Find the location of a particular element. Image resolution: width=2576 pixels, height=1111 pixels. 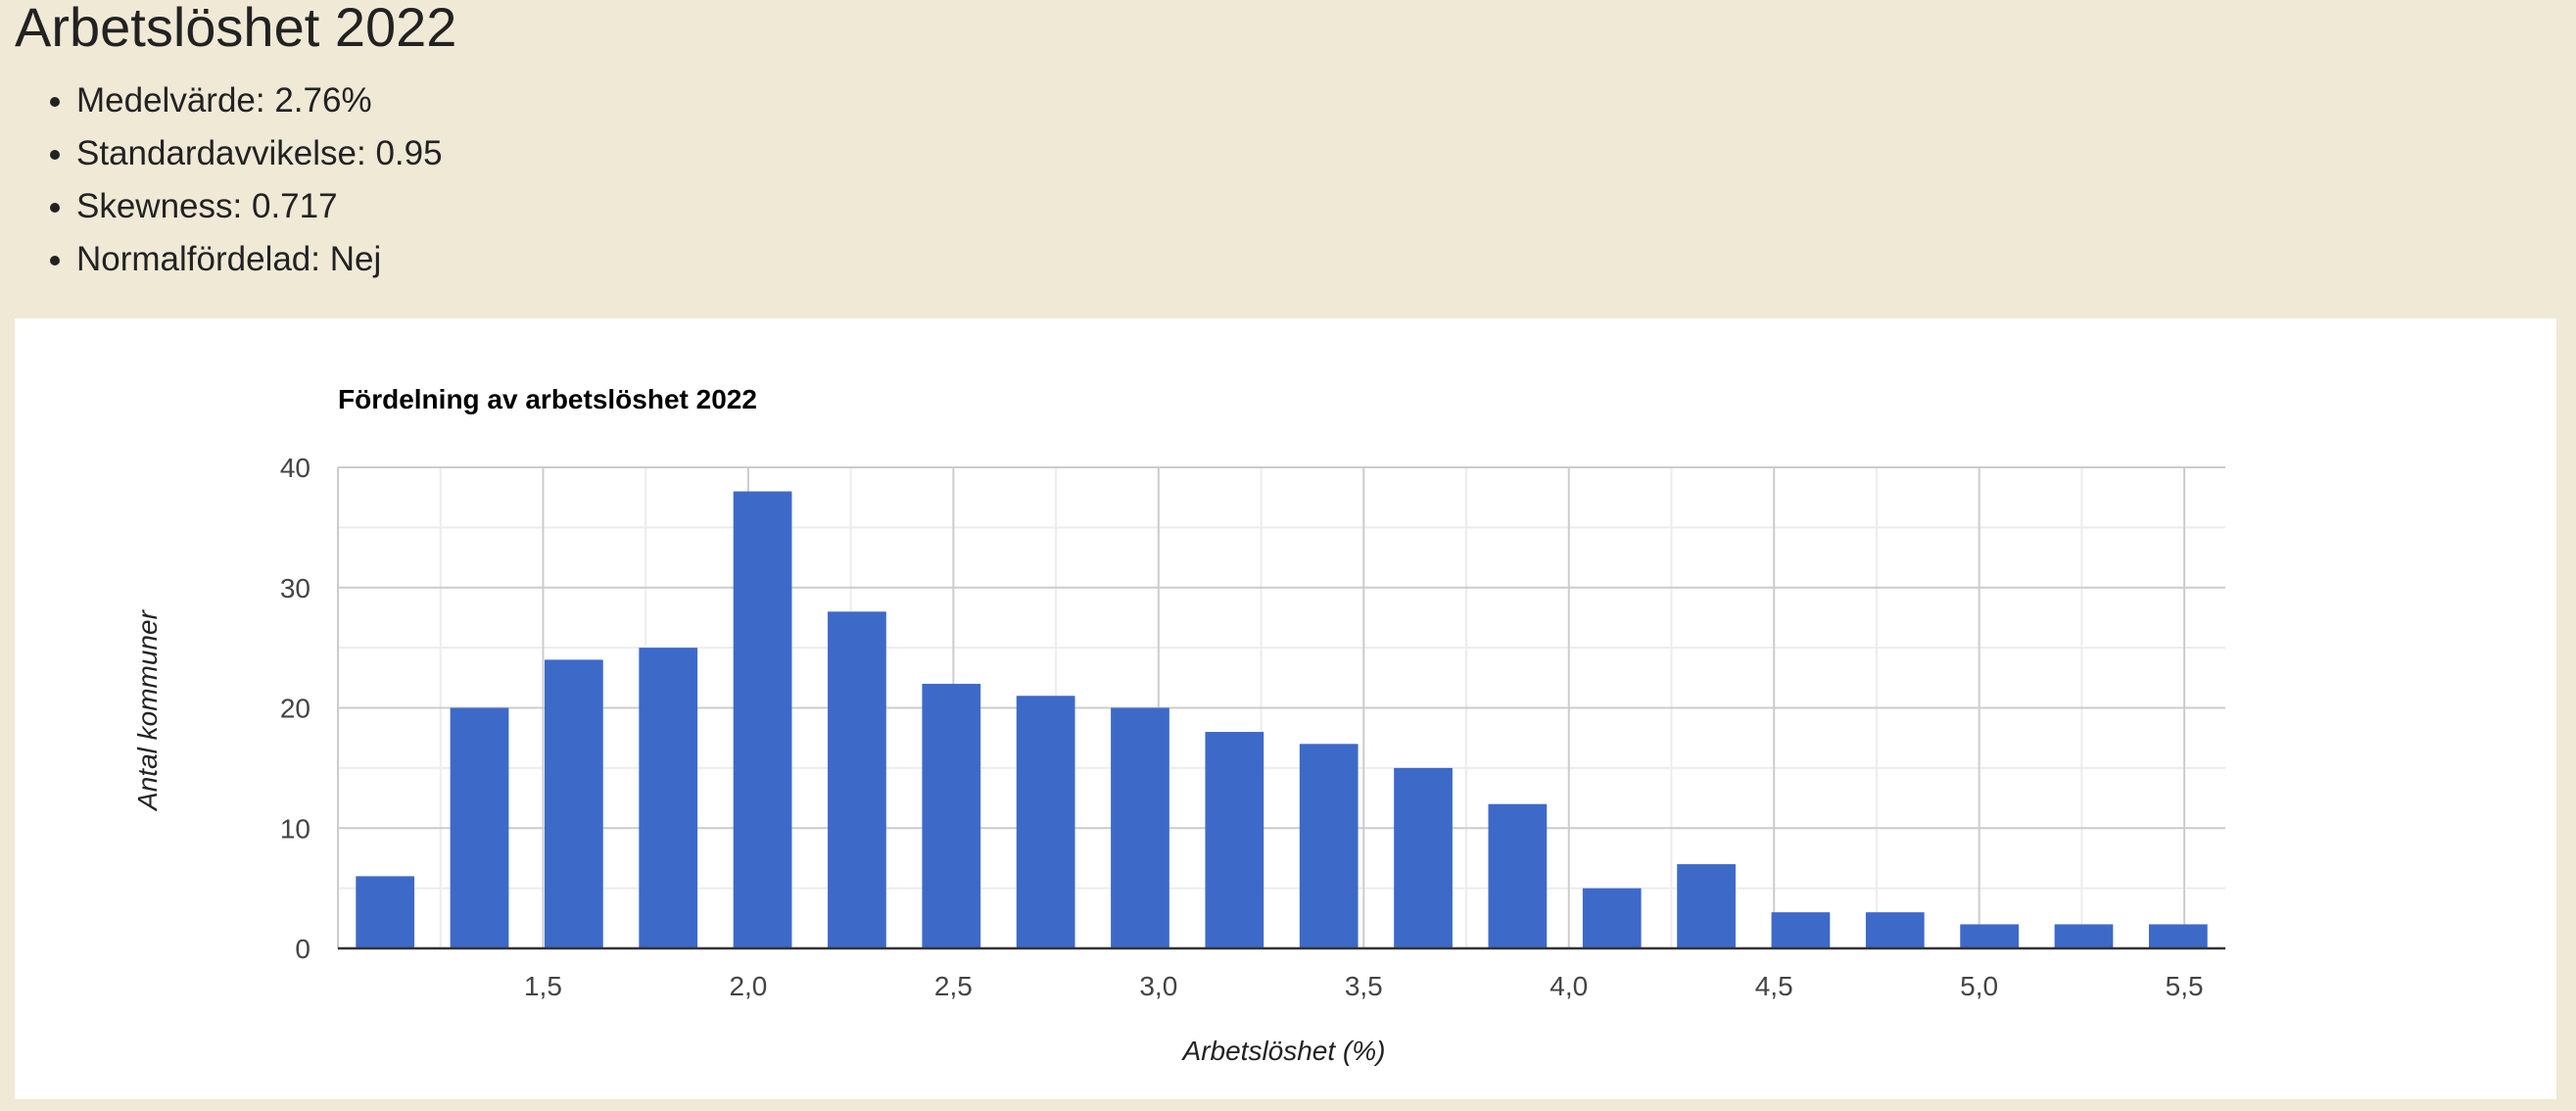

y-tick-label: 10 is located at coordinates (295, 828).